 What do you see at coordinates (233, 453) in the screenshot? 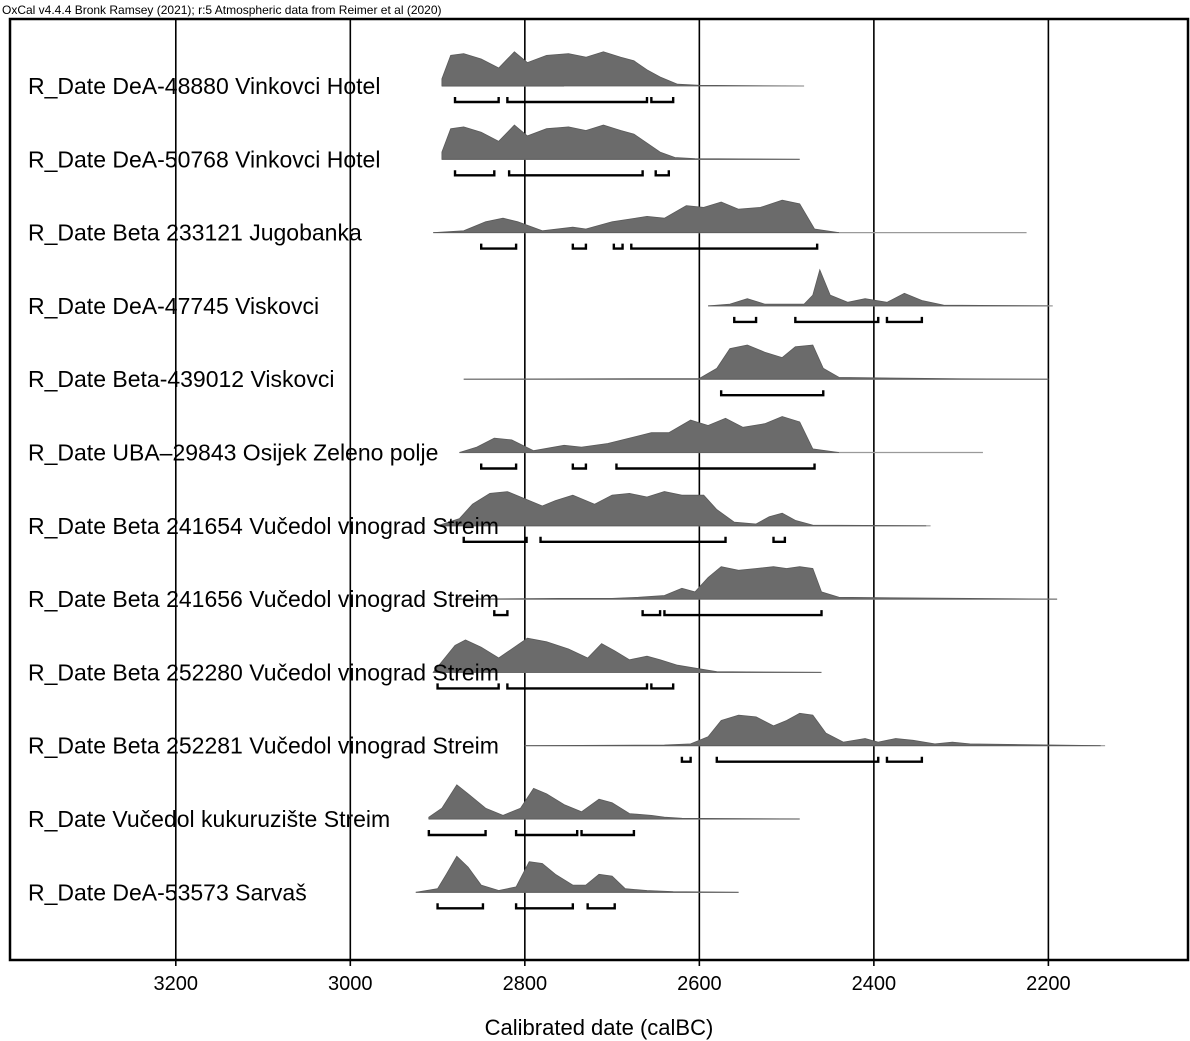
I see `series-label: R_Date UBA–29843 Osijek Zeleno polje` at bounding box center [233, 453].